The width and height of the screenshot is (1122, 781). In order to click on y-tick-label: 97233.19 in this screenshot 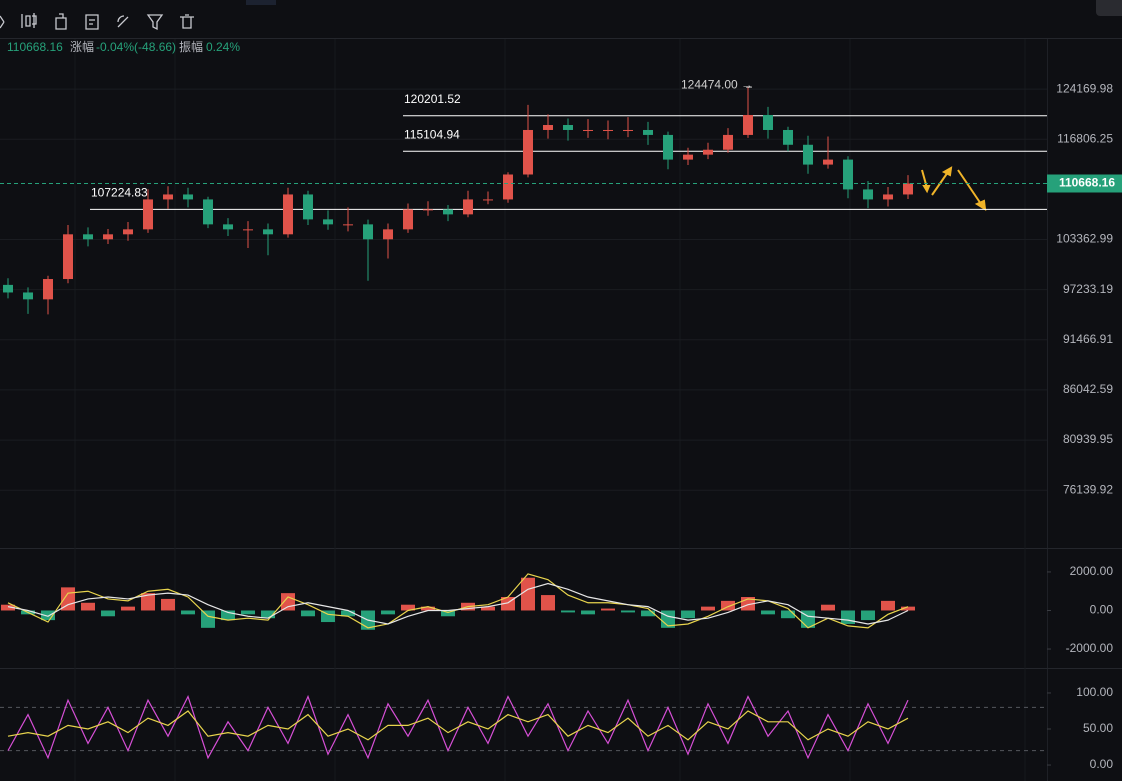, I will do `click(1088, 289)`.